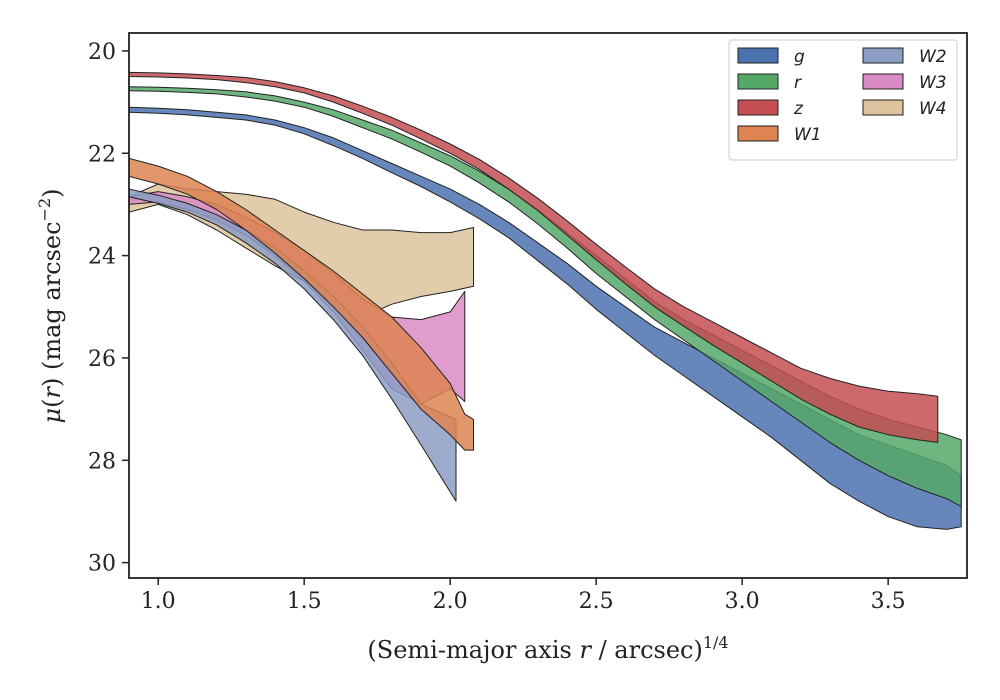 The height and width of the screenshot is (700, 1000). What do you see at coordinates (799, 57) in the screenshot?
I see `legend-label-g: g` at bounding box center [799, 57].